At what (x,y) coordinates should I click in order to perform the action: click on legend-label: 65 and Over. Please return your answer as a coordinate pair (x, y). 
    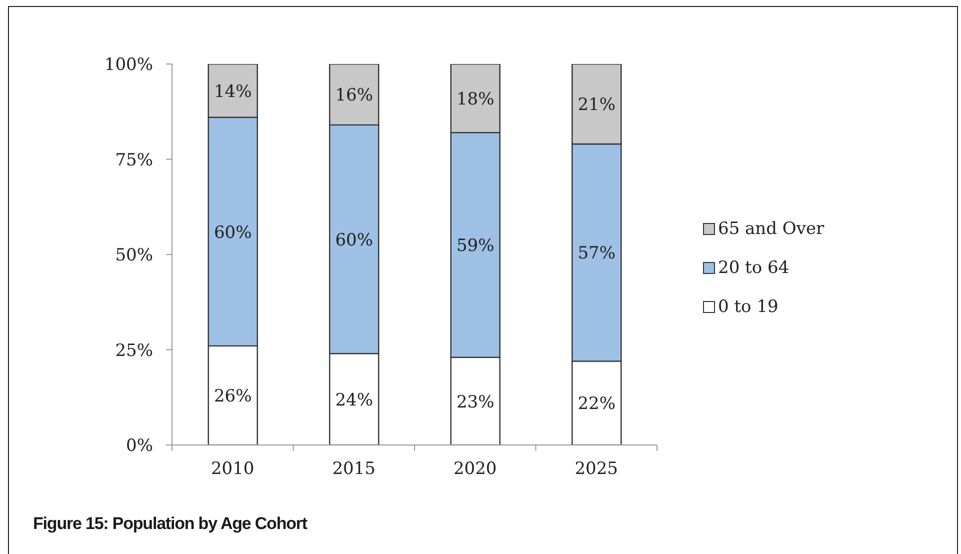
    Looking at the image, I should click on (771, 228).